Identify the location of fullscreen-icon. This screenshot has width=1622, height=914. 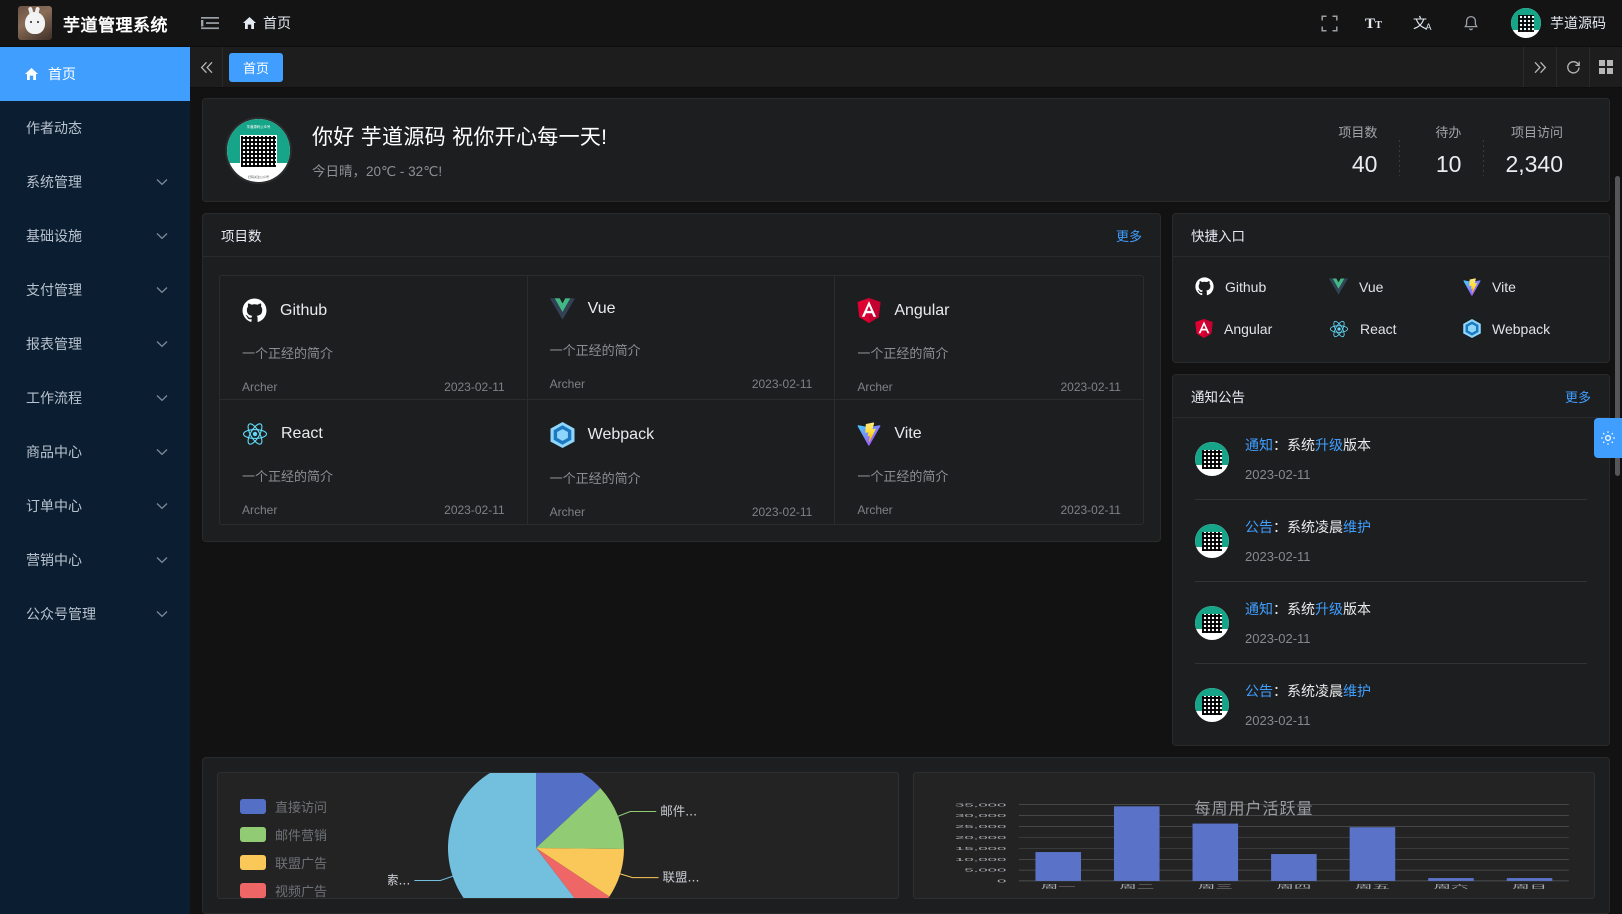
(1329, 23).